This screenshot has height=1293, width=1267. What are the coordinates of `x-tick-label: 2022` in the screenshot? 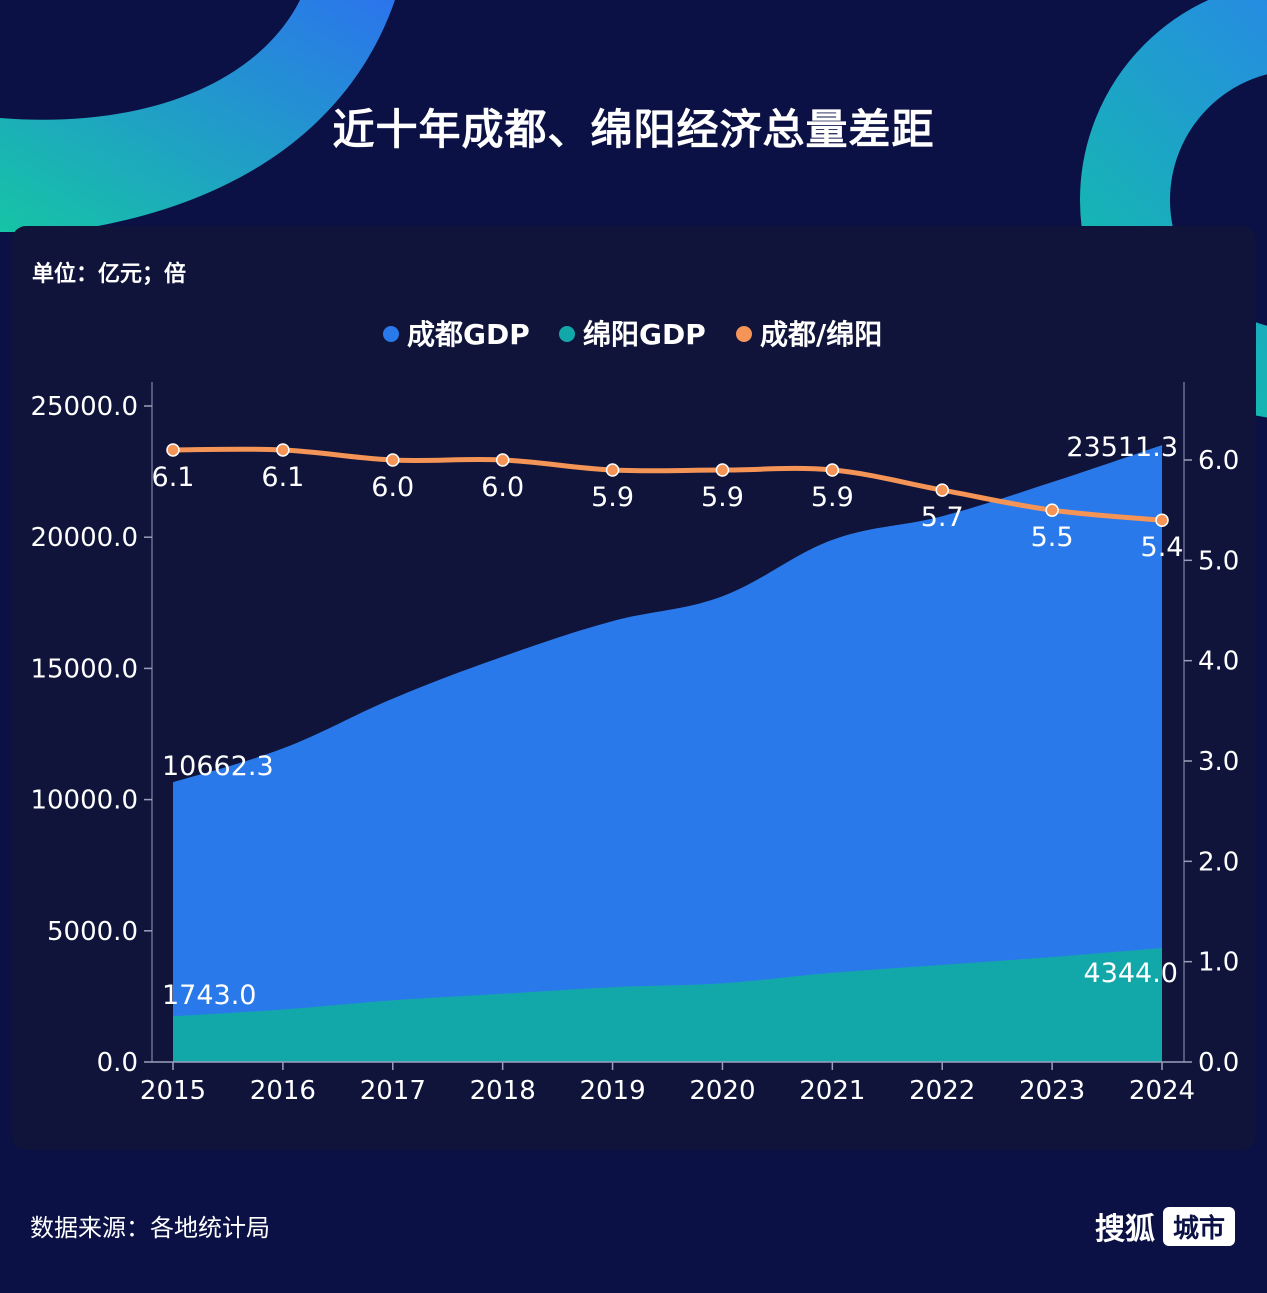 It's located at (942, 1091).